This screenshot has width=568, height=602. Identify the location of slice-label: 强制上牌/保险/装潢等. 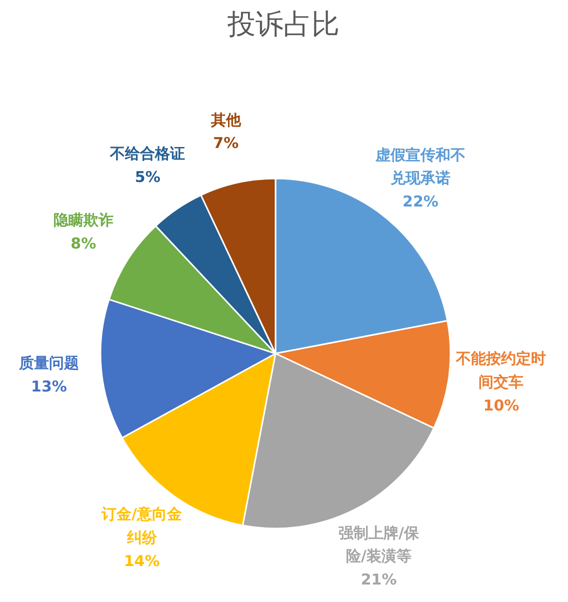
(379, 545).